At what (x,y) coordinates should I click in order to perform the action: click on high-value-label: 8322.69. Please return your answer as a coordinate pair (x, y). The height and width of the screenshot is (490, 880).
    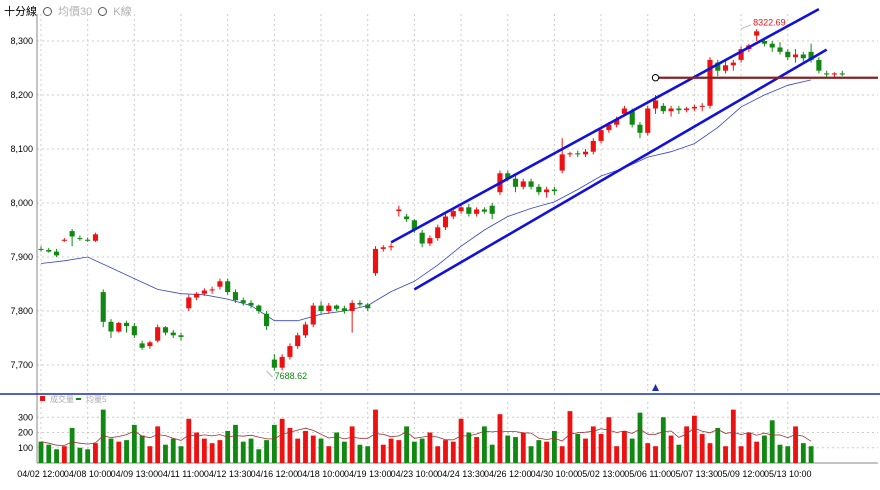
    Looking at the image, I should click on (769, 23).